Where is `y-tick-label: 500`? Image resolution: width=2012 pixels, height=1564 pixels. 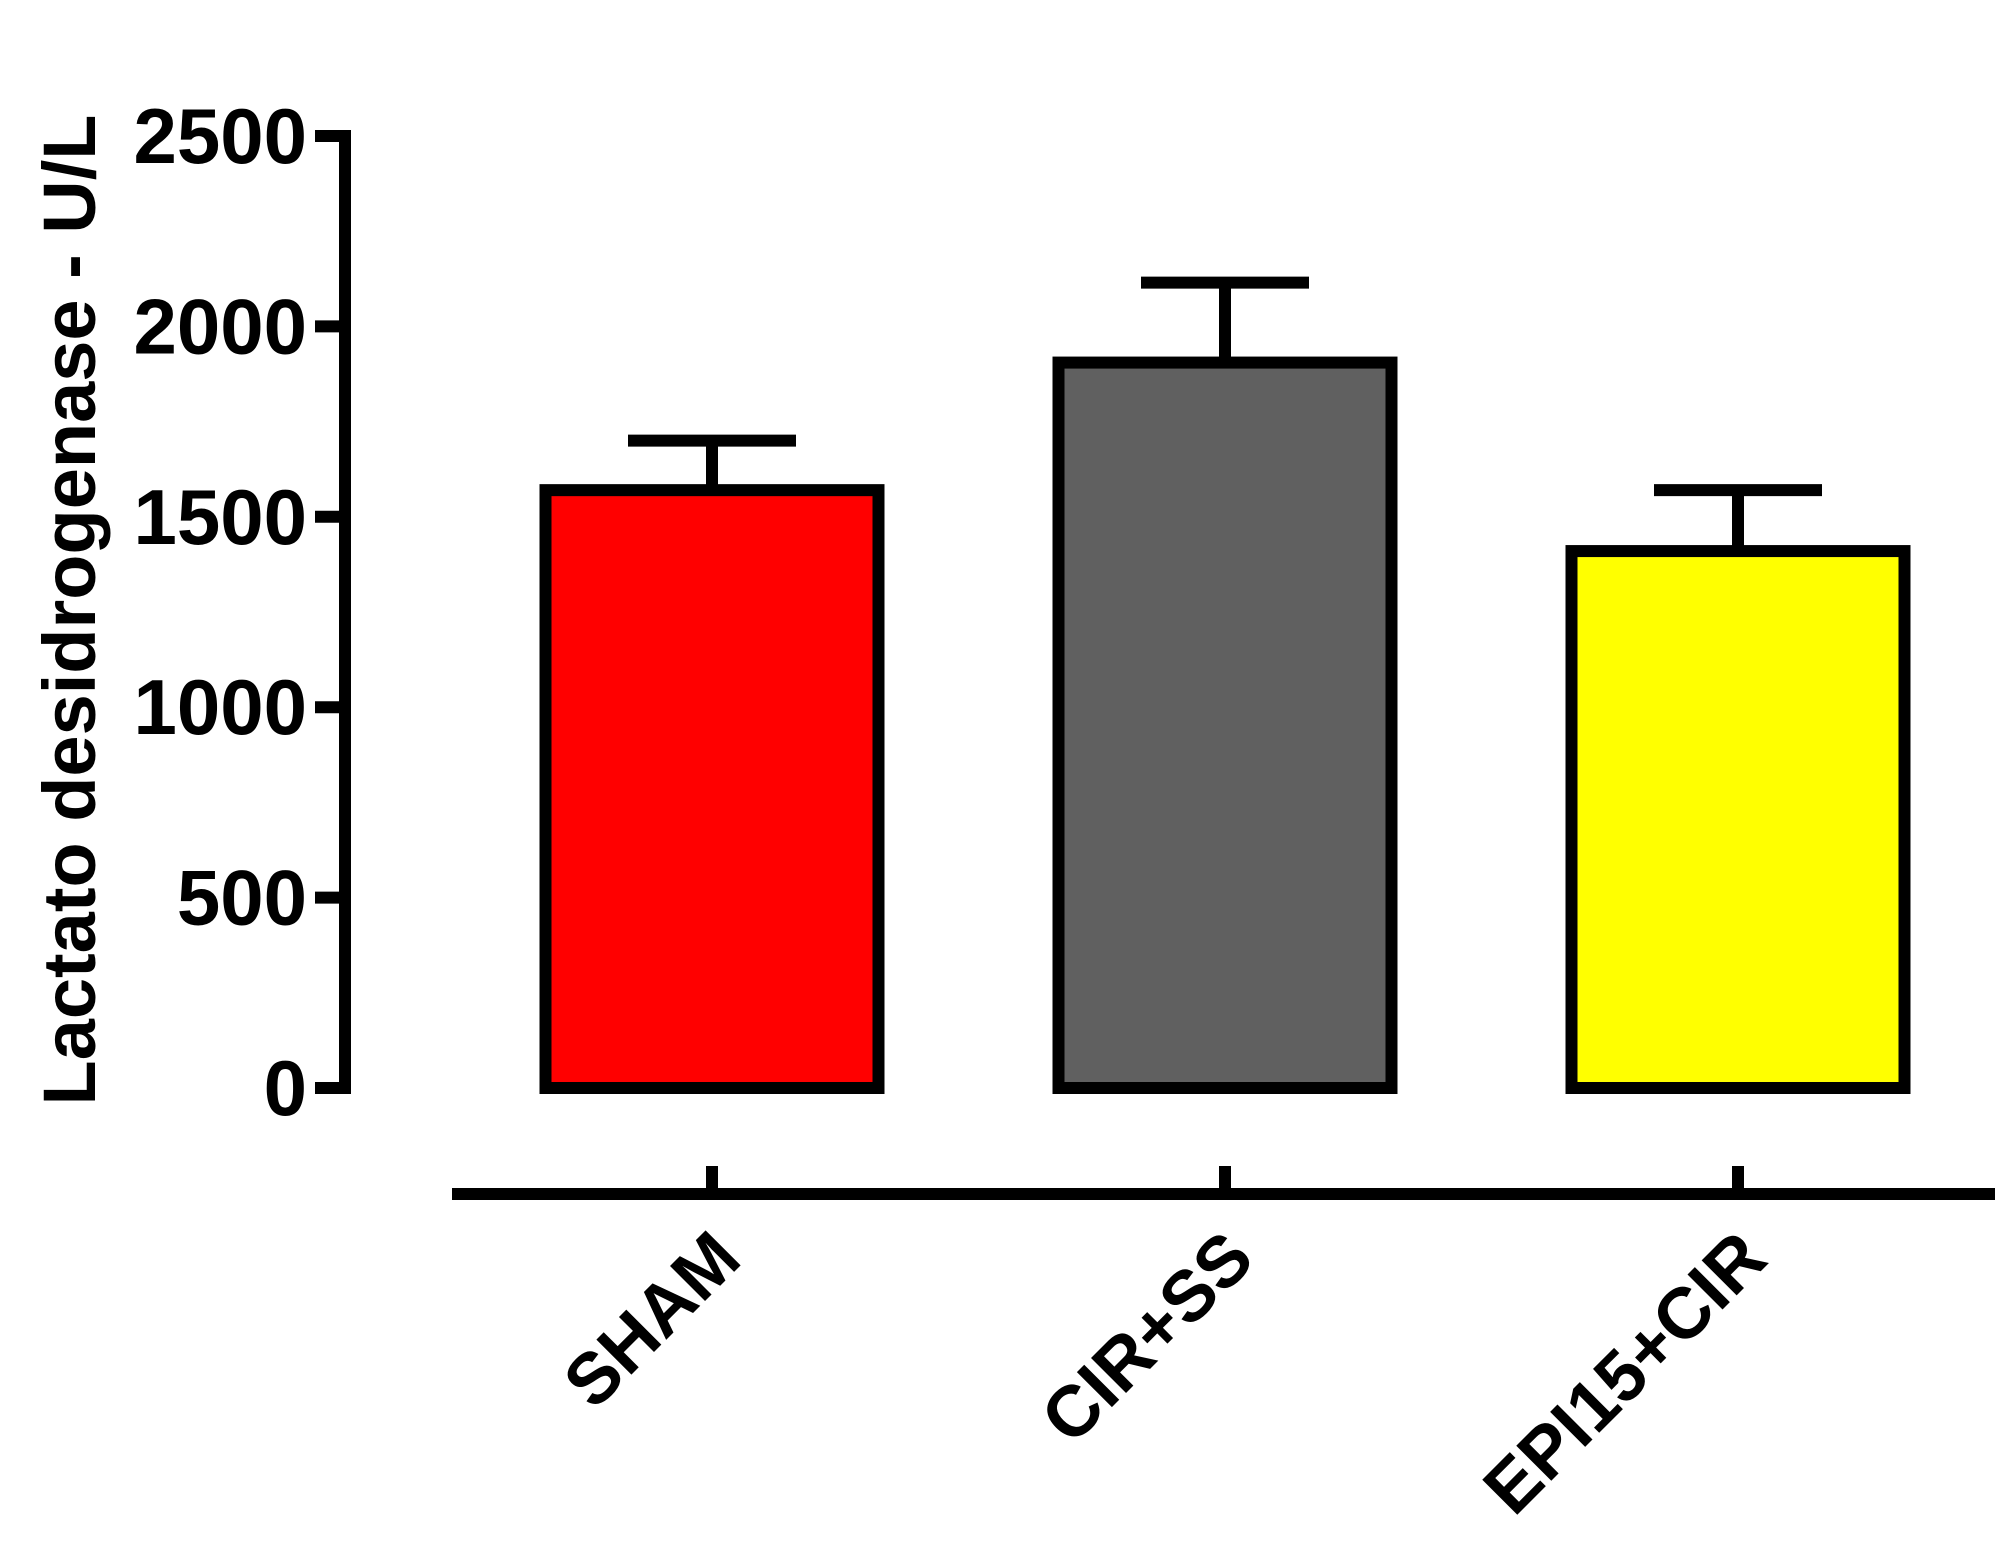
y-tick-label: 500 is located at coordinates (242, 898).